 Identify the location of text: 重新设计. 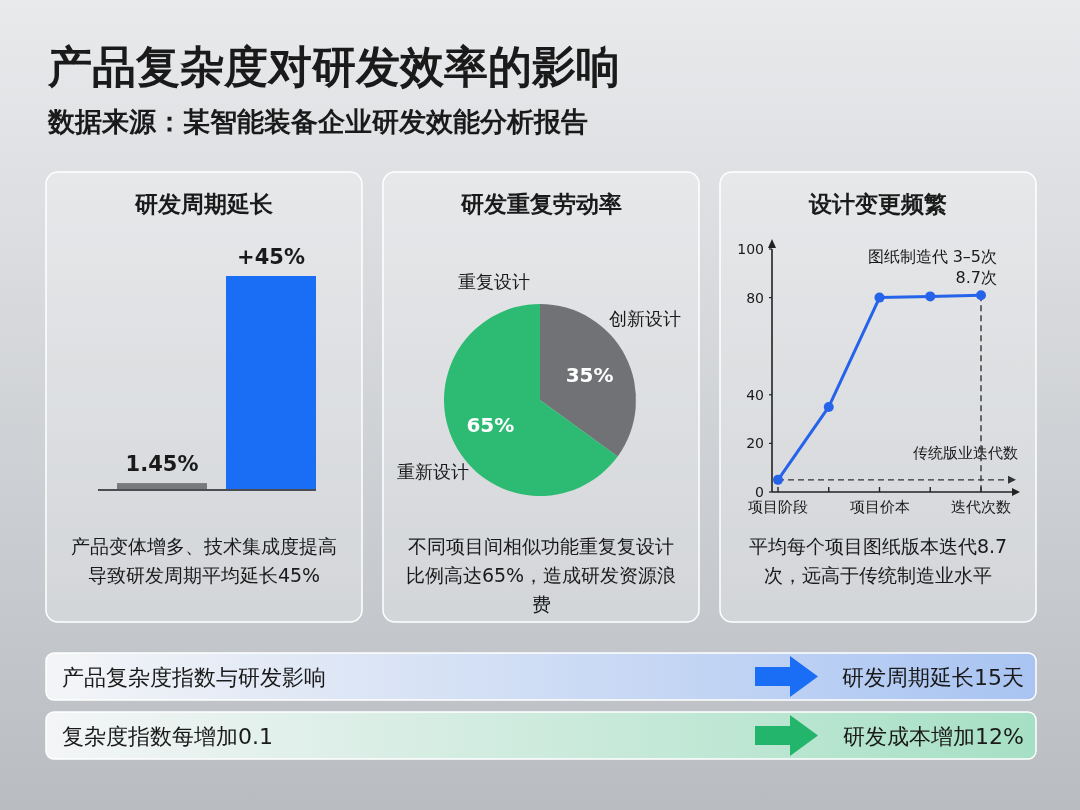
(433, 471).